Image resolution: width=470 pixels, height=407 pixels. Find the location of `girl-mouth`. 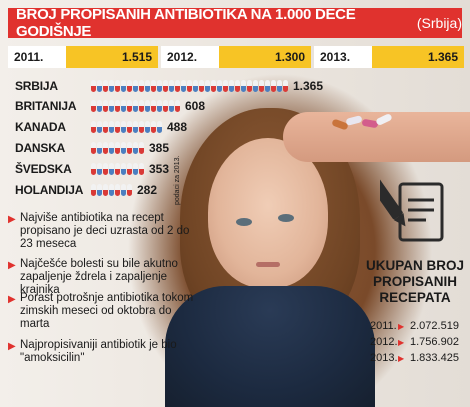

girl-mouth is located at coordinates (268, 264).